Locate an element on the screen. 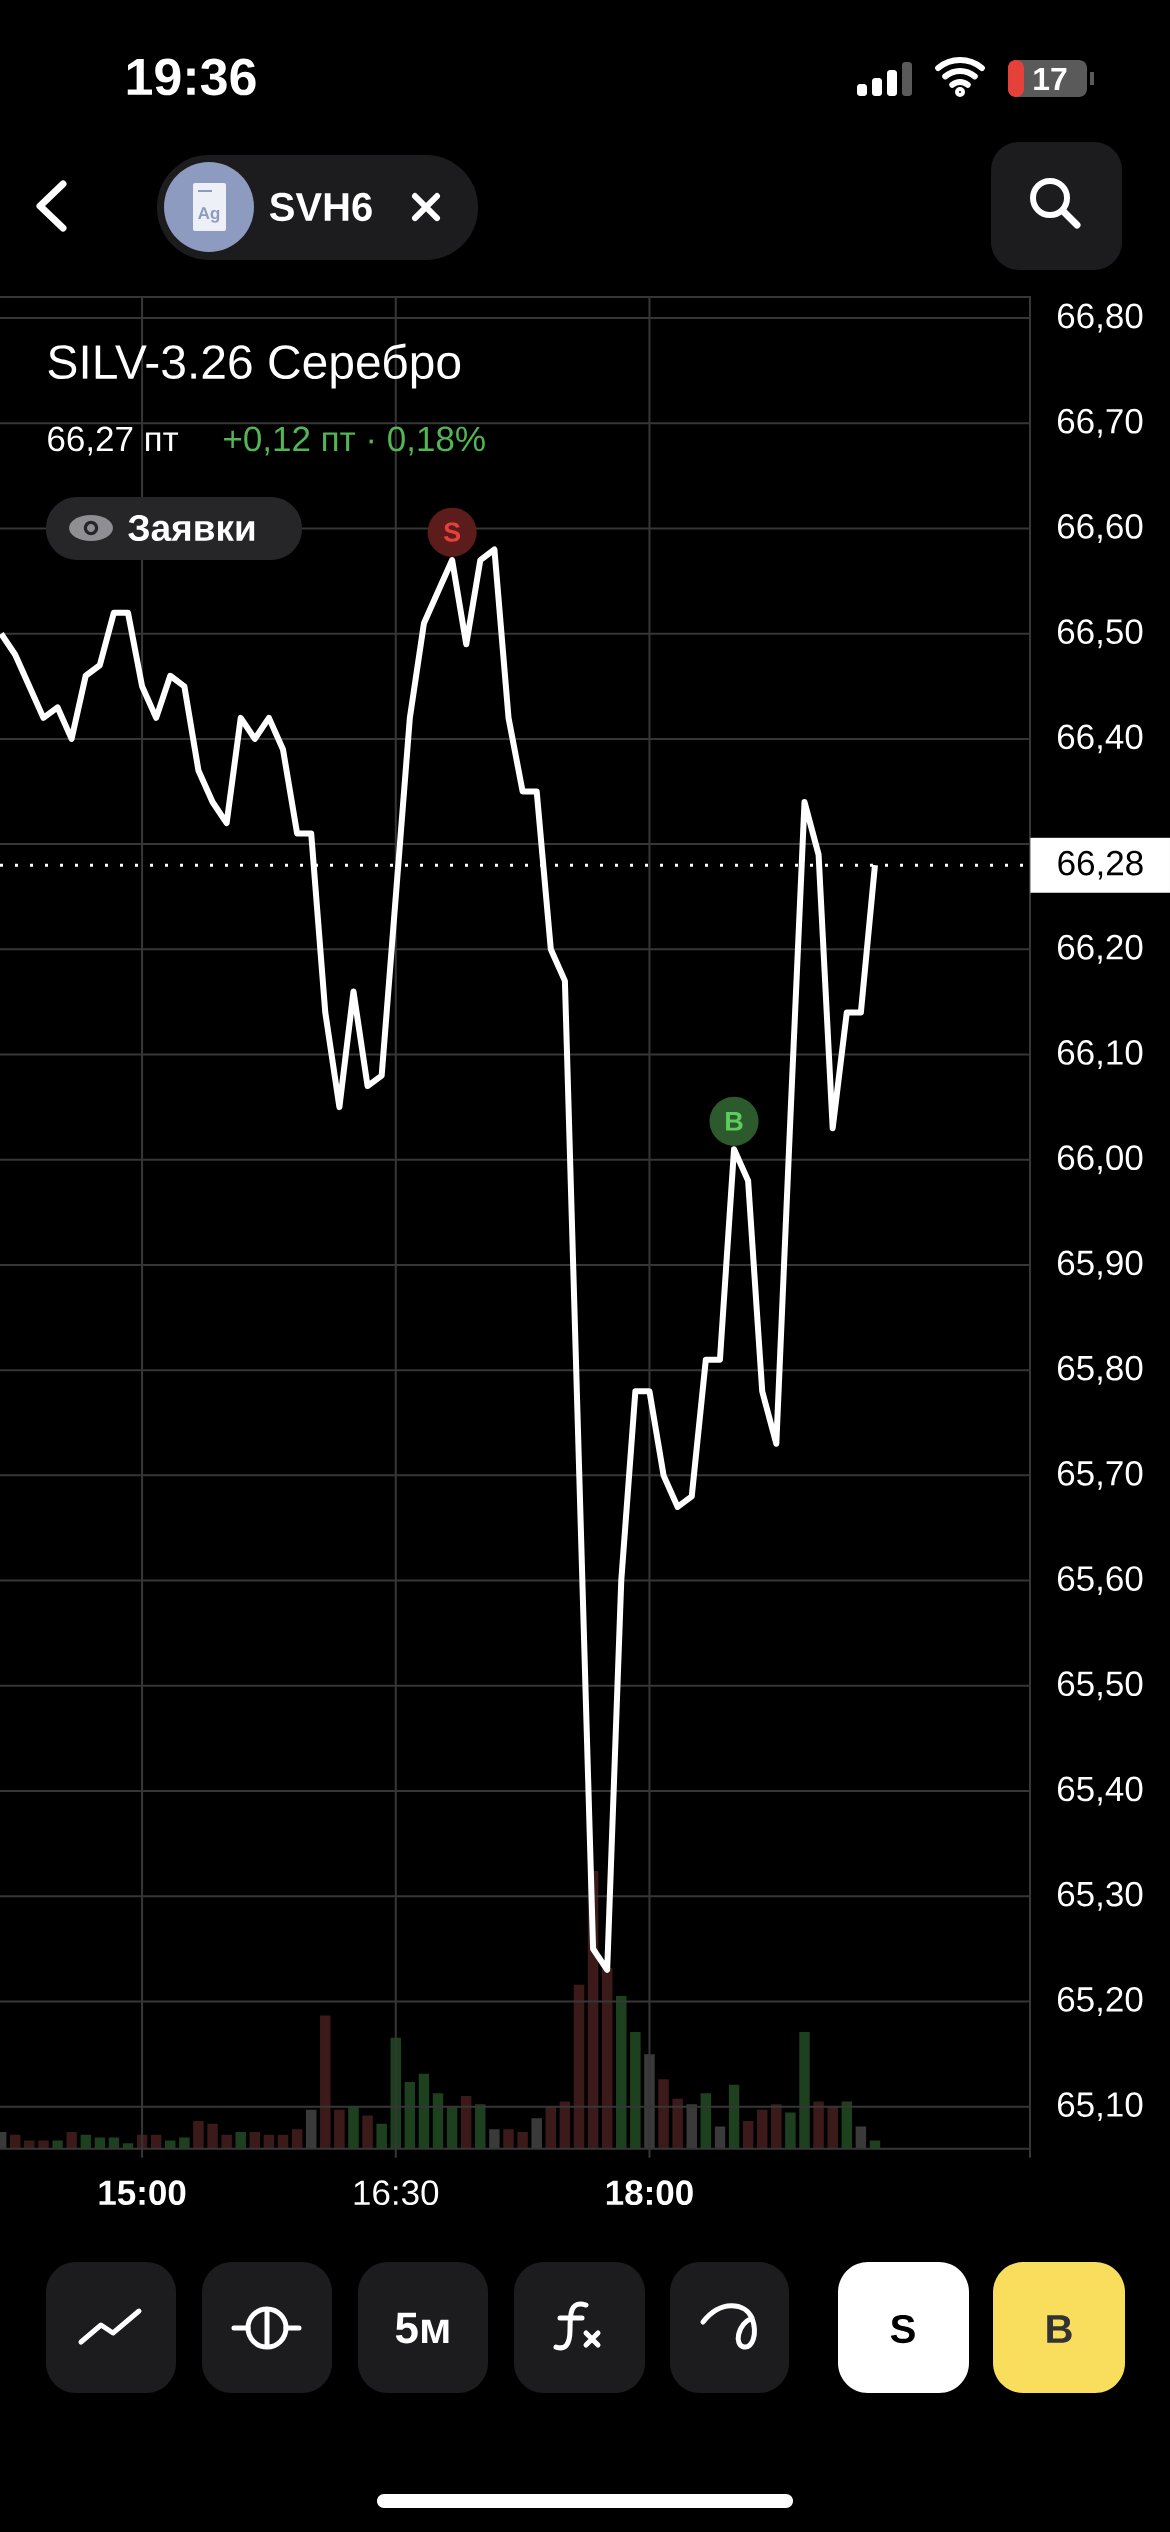 This screenshot has width=1170, height=2532. y-tick-label: 65,80 is located at coordinates (1100, 1370).